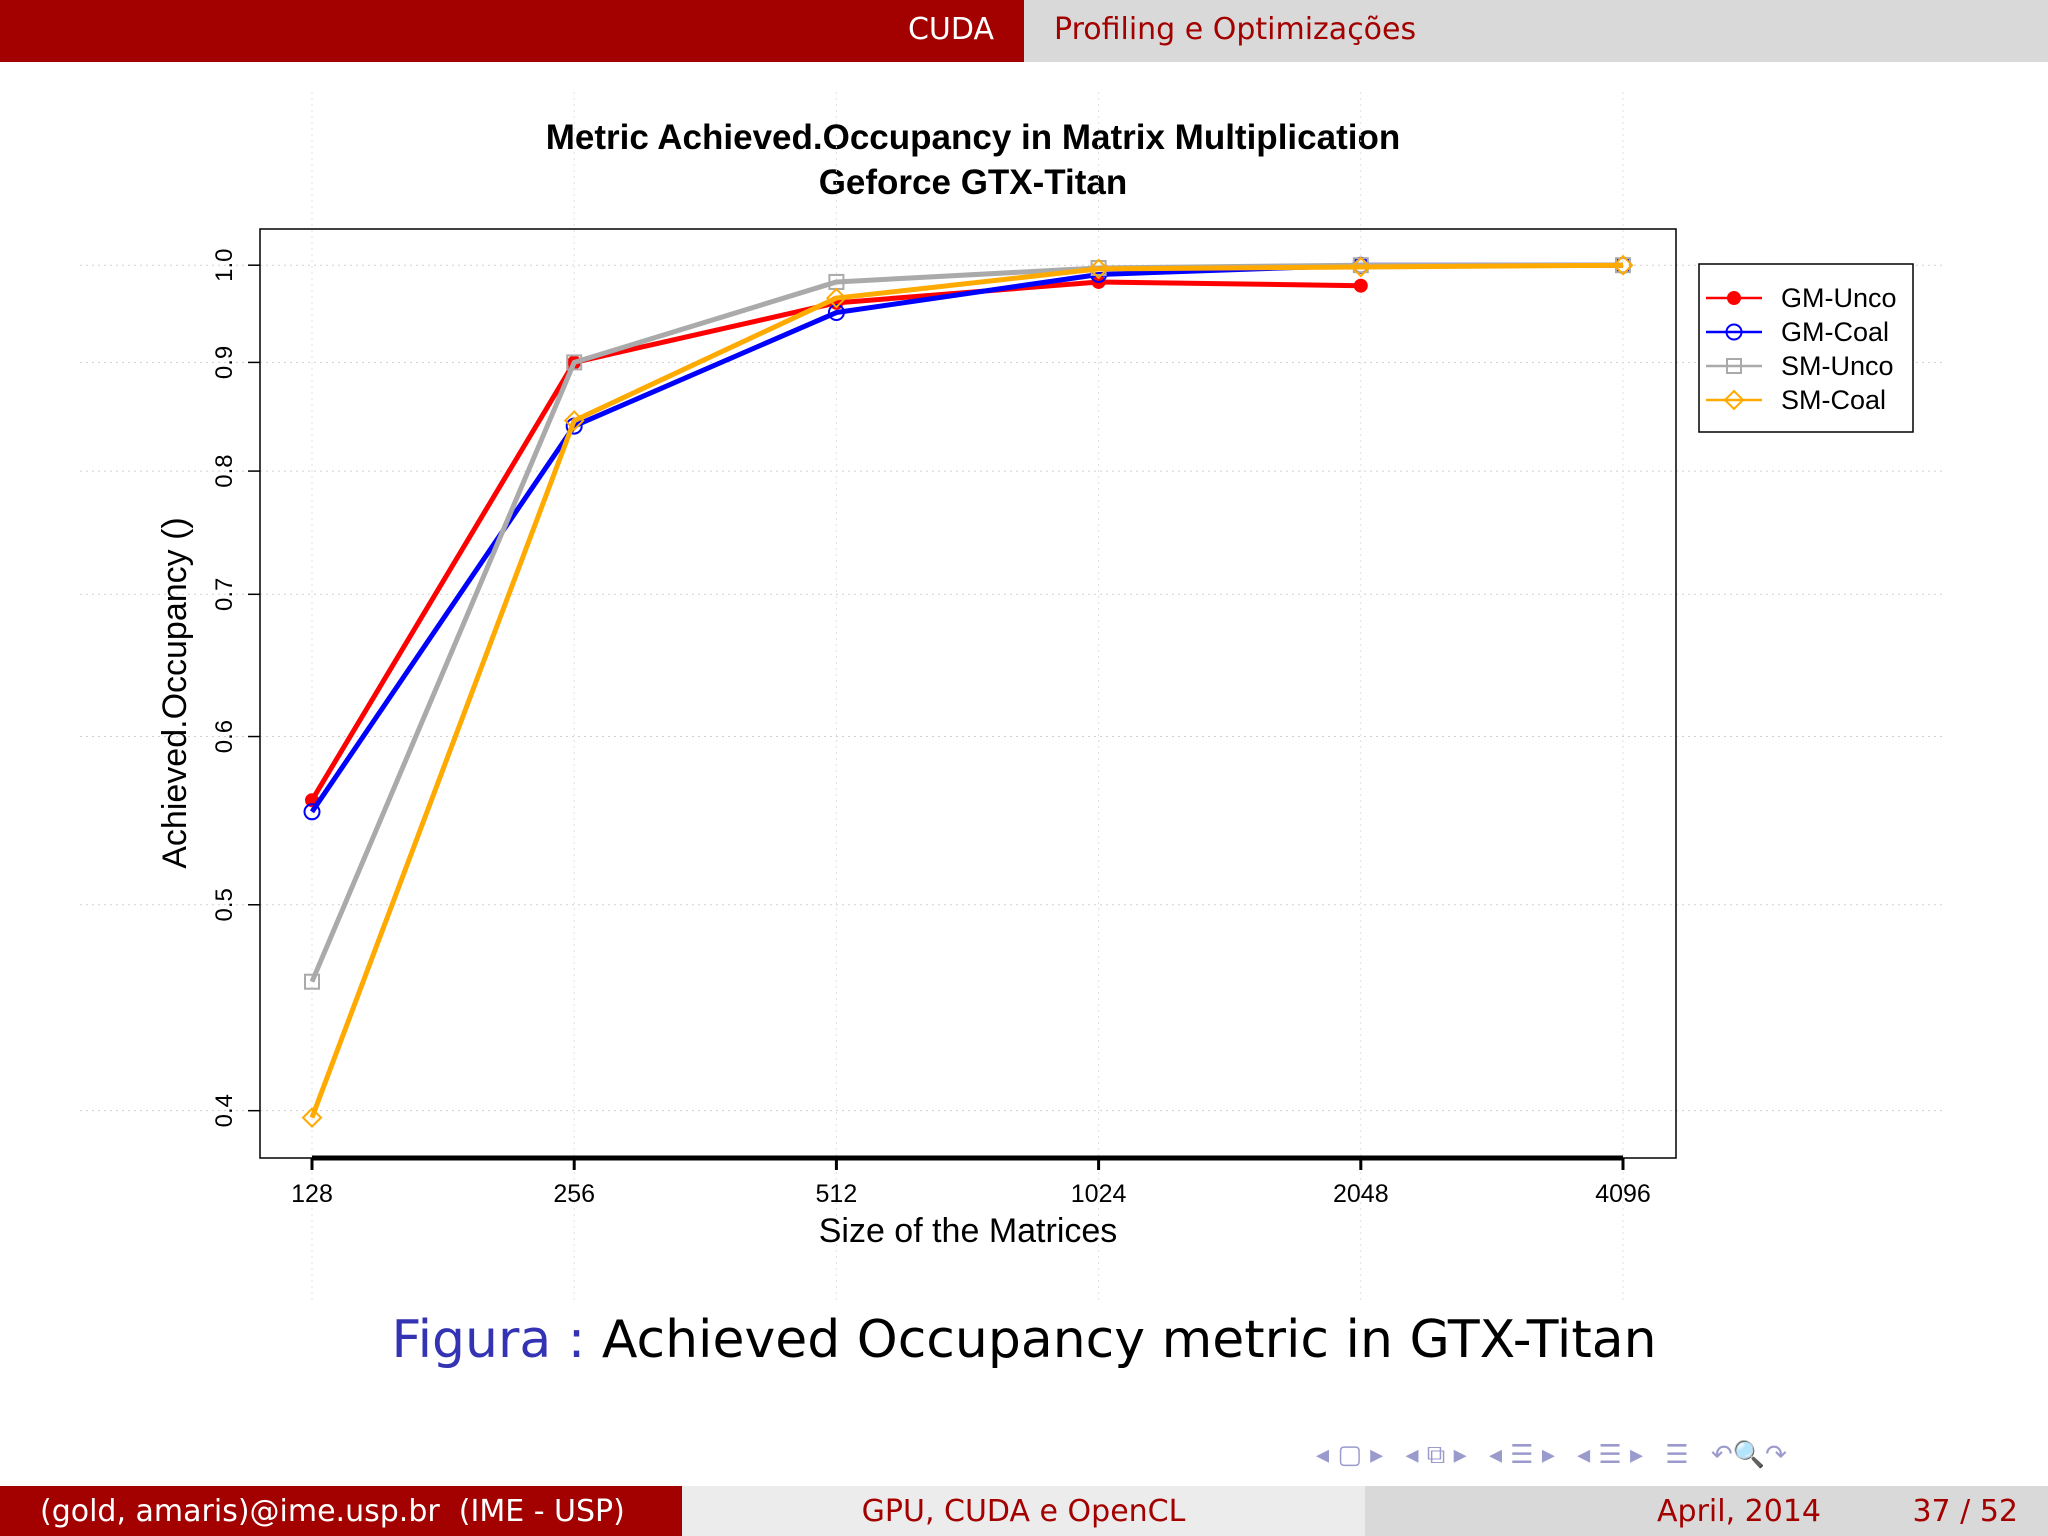 This screenshot has width=2048, height=1536. I want to click on caption-label: Figura :, so click(488, 1340).